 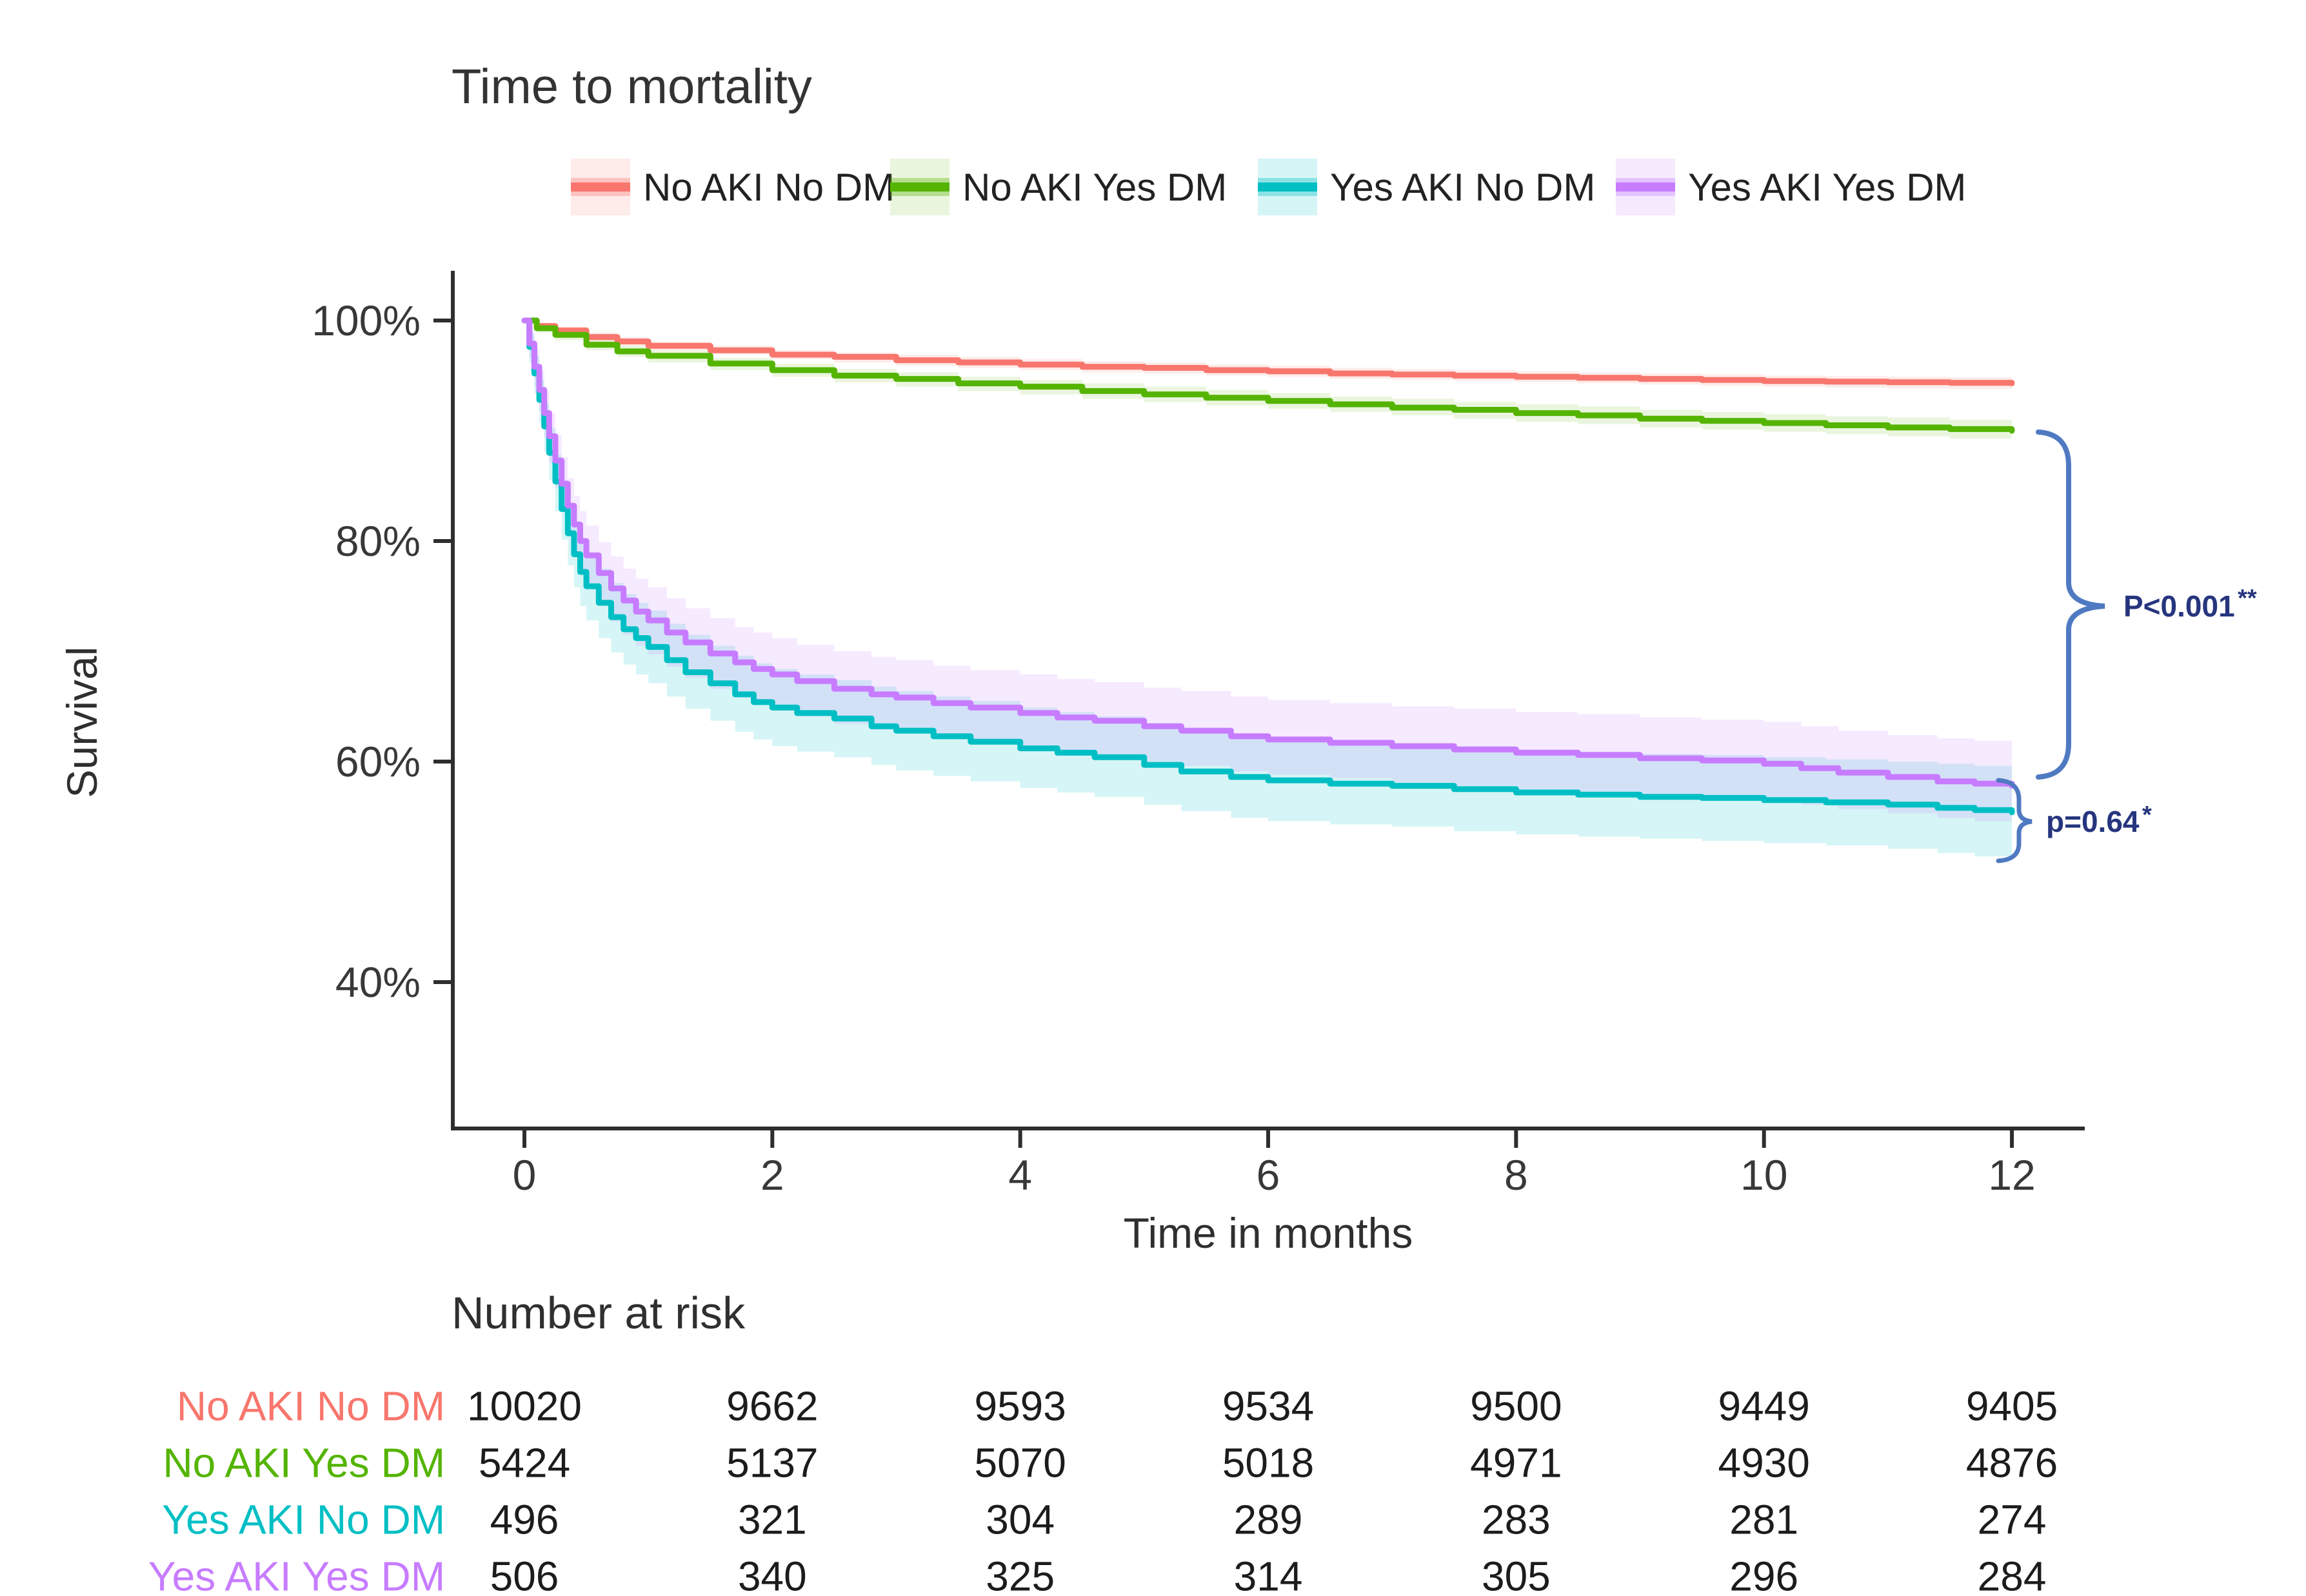 I want to click on p-value-overall: P<0.001 **, so click(x=2190, y=604).